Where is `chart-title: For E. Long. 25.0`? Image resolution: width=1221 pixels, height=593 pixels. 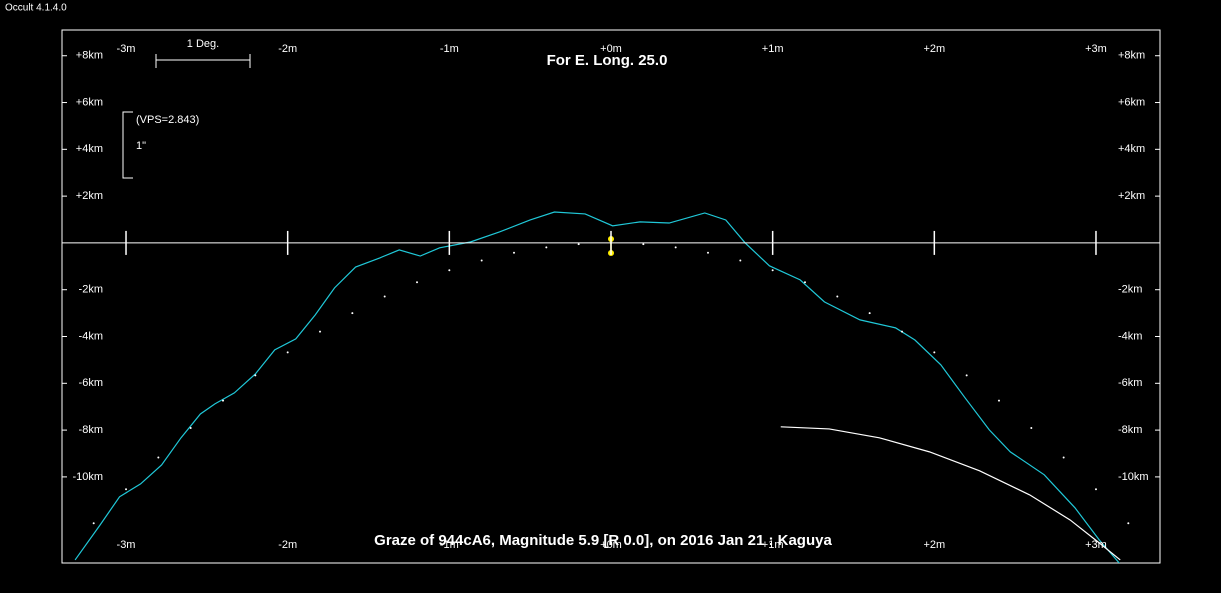
chart-title: For E. Long. 25.0 is located at coordinates (607, 60).